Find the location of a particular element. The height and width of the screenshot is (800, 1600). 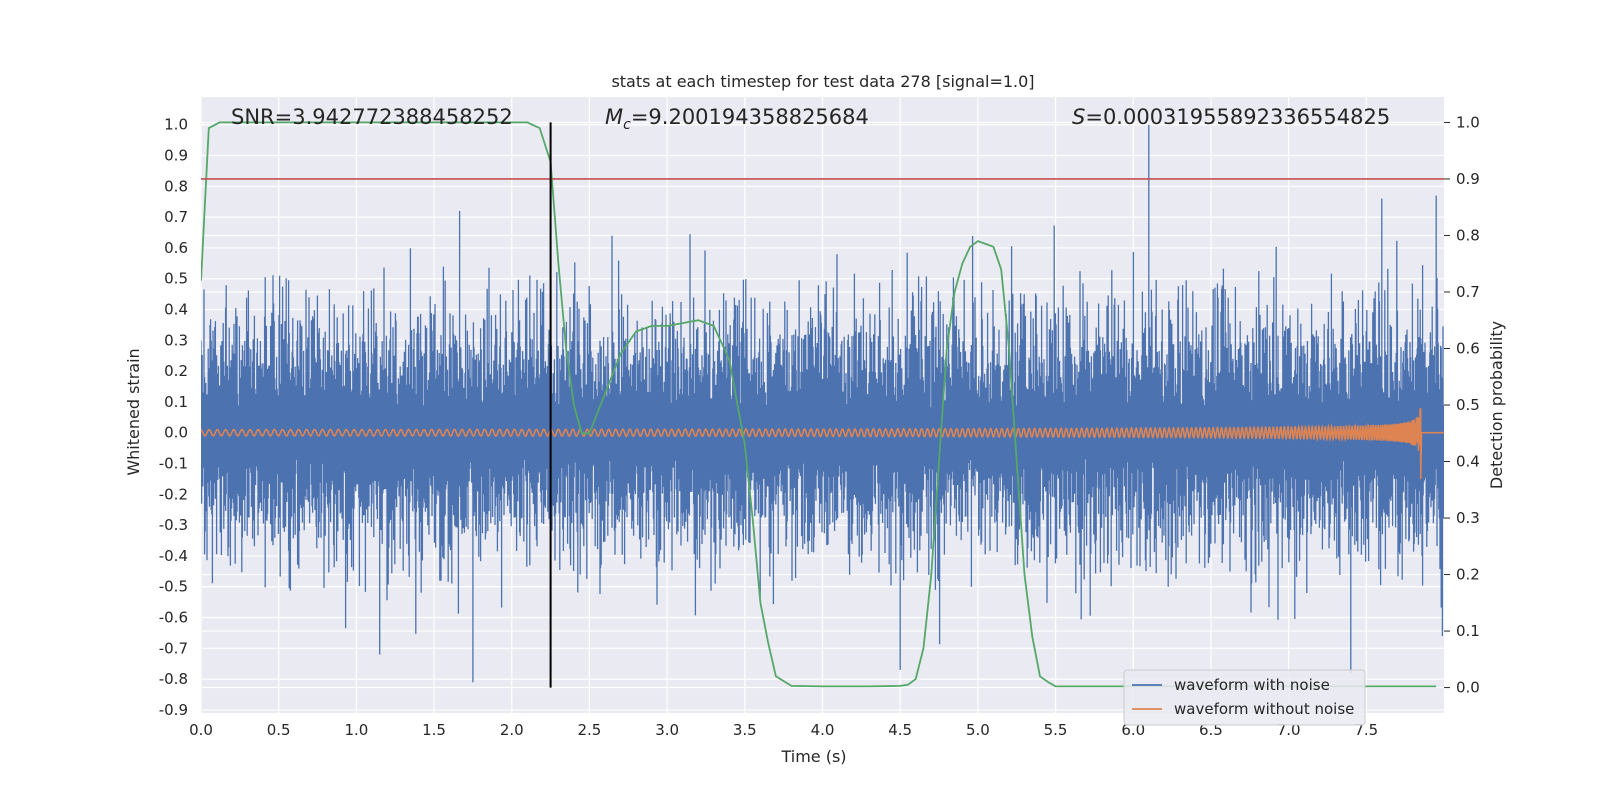

chirp-mass-subscript: c is located at coordinates (627, 125).